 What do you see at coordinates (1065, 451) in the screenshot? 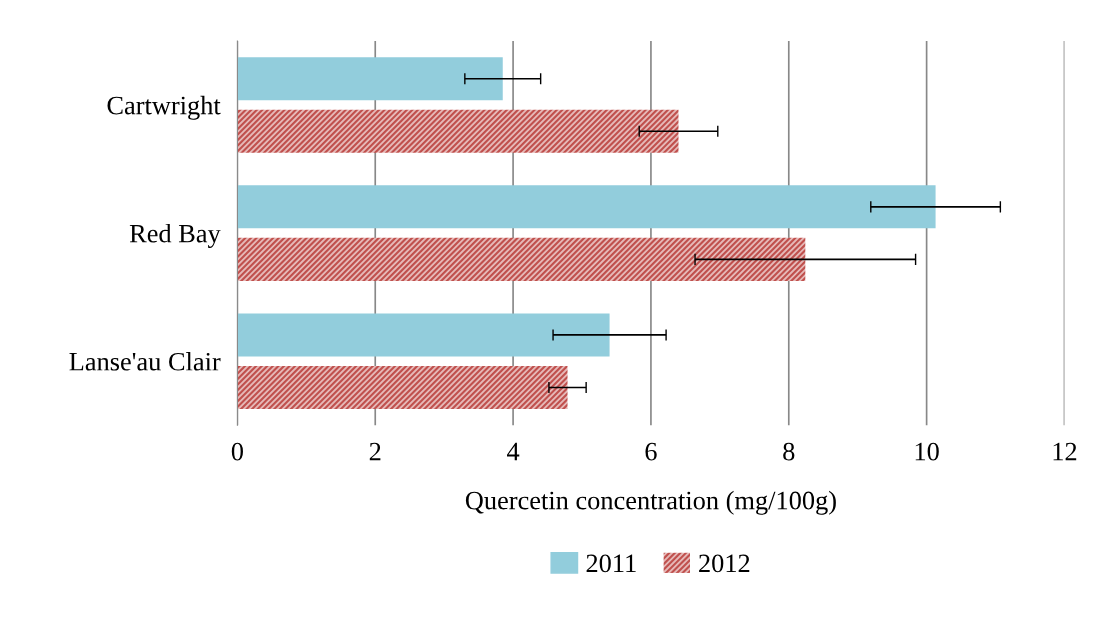
I see `x-tick-label: 12` at bounding box center [1065, 451].